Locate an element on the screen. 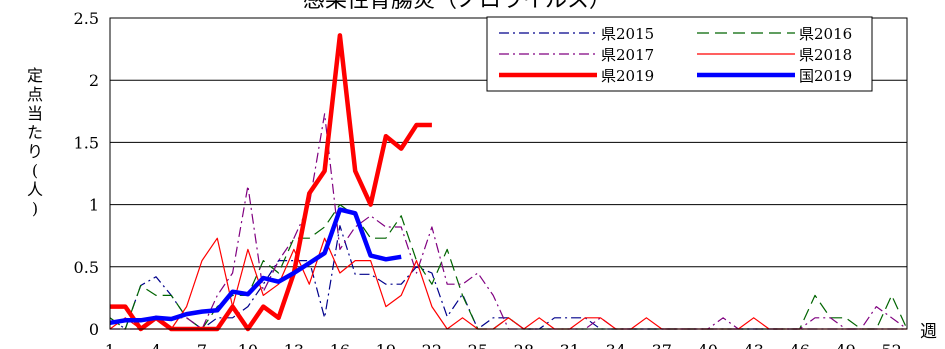  x-tick-label: 46 is located at coordinates (800, 345).